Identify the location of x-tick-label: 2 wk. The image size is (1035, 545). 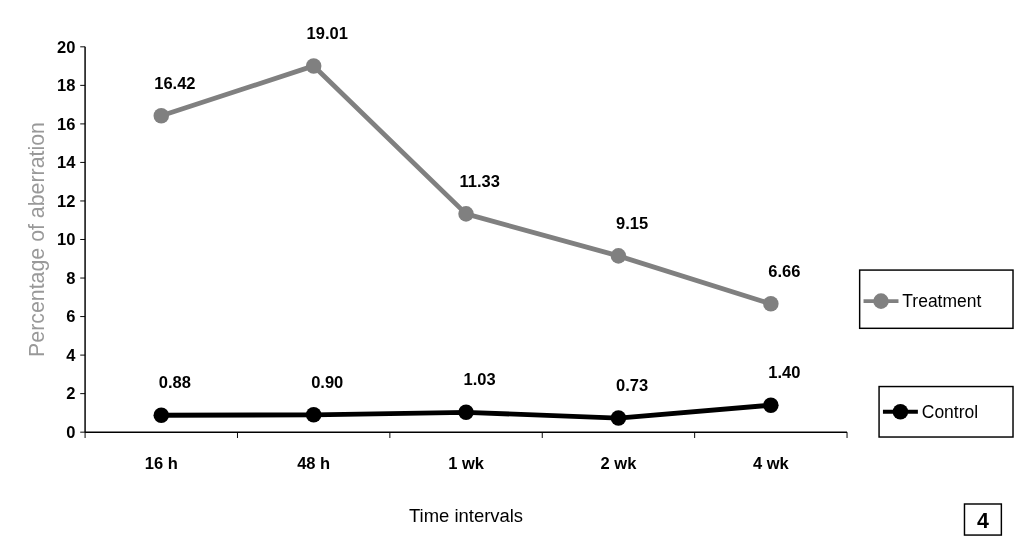
(619, 463).